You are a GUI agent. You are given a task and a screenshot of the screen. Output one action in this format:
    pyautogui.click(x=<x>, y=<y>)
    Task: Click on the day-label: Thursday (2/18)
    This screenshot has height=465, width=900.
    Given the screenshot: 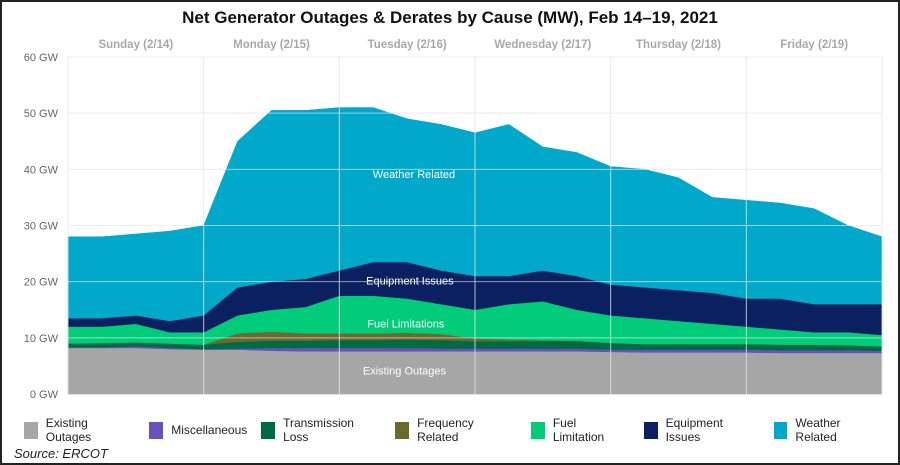 What is the action you would take?
    pyautogui.click(x=678, y=45)
    